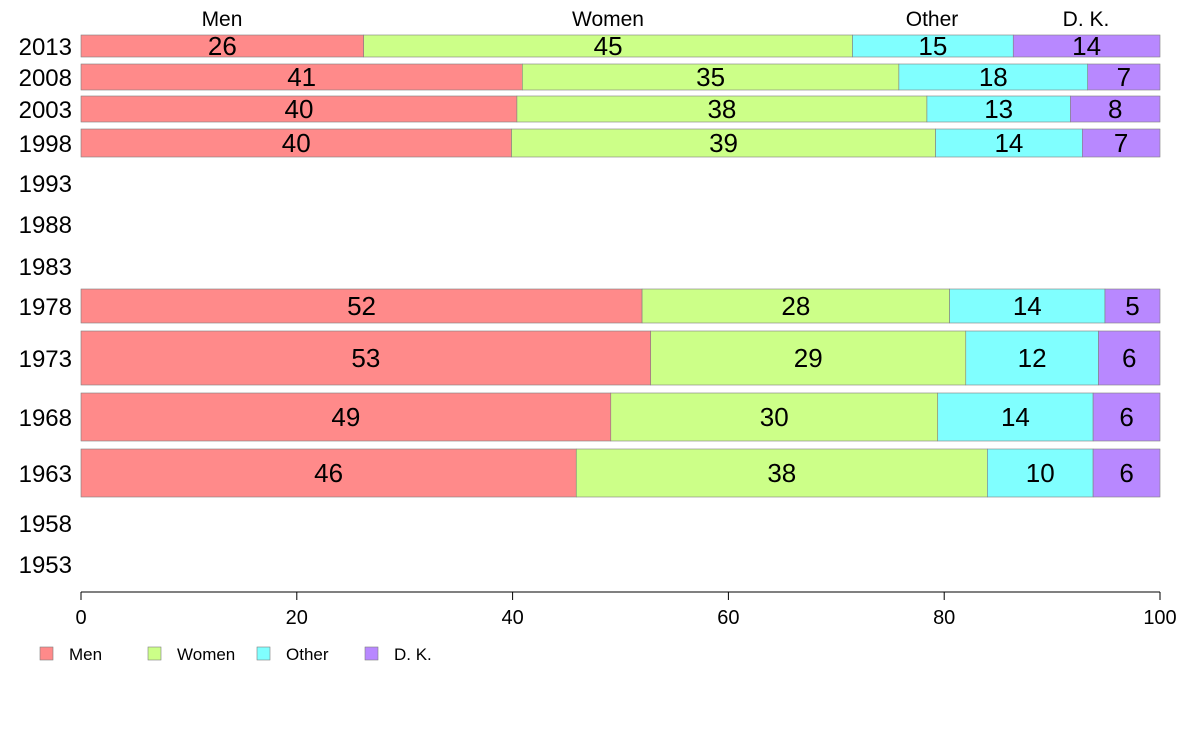  What do you see at coordinates (45, 524) in the screenshot?
I see `year-label-1958: 1958` at bounding box center [45, 524].